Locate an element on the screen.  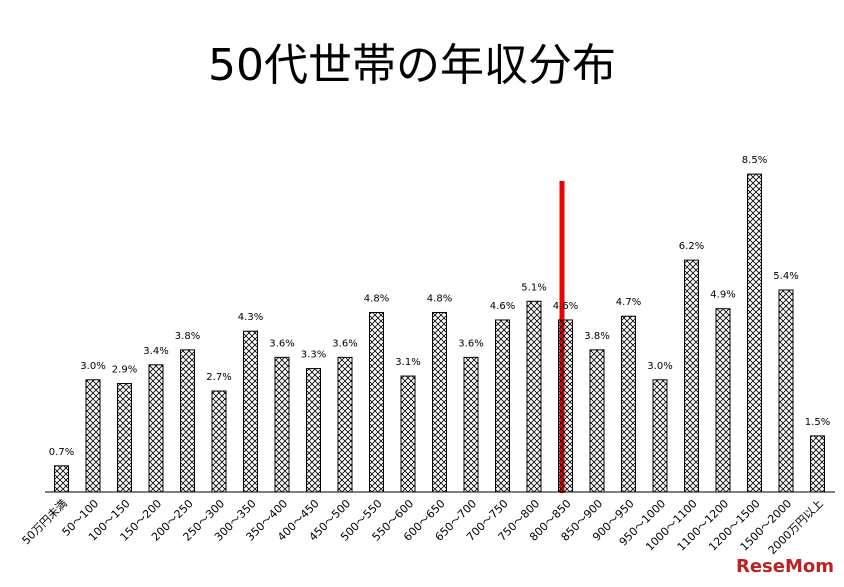
chart-title: 50代世帯の年収分布 is located at coordinates (412, 65).